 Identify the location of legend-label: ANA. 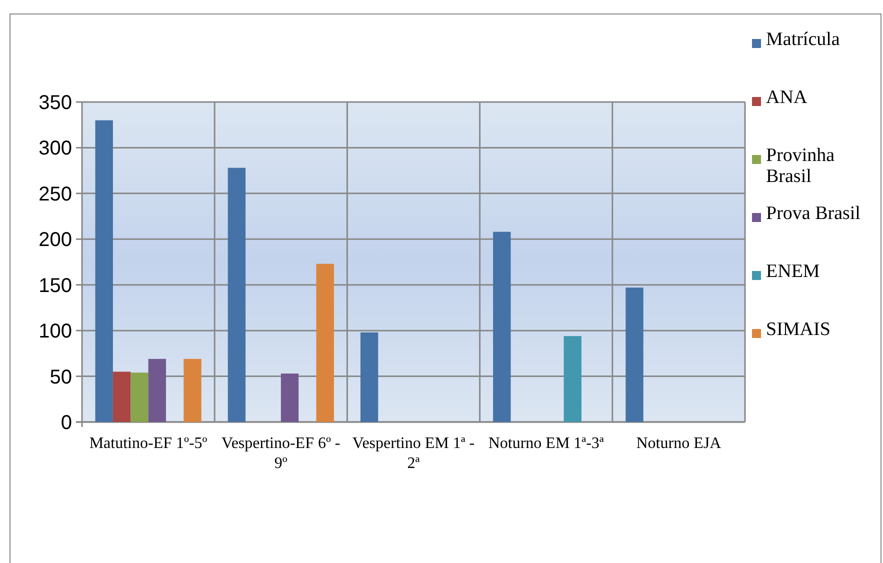
(787, 97).